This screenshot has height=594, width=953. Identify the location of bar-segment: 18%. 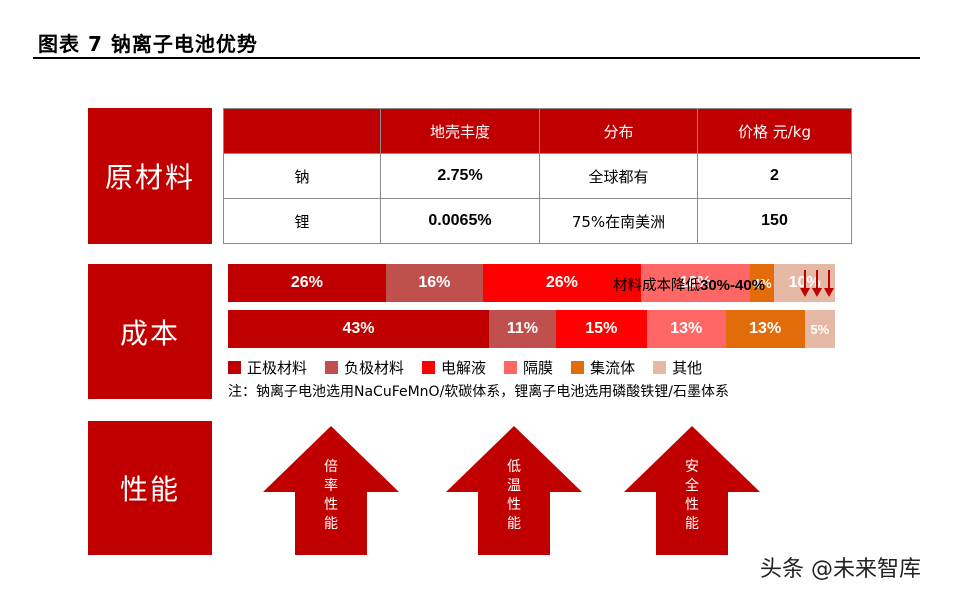
(695, 283).